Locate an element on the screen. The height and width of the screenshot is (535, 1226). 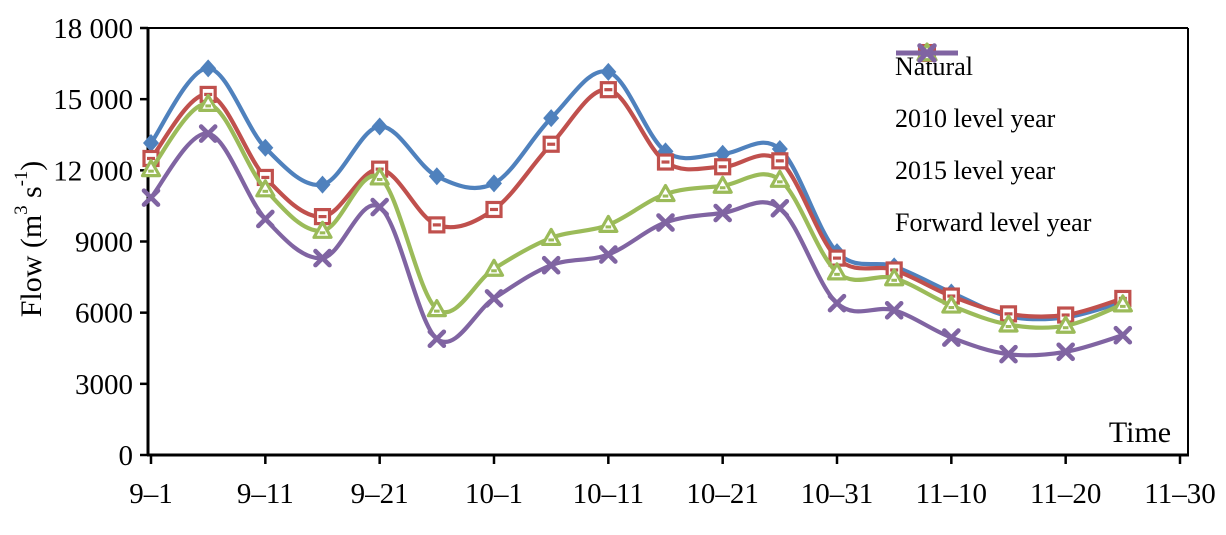
y-tick-label: 15 000 is located at coordinates (93, 100).